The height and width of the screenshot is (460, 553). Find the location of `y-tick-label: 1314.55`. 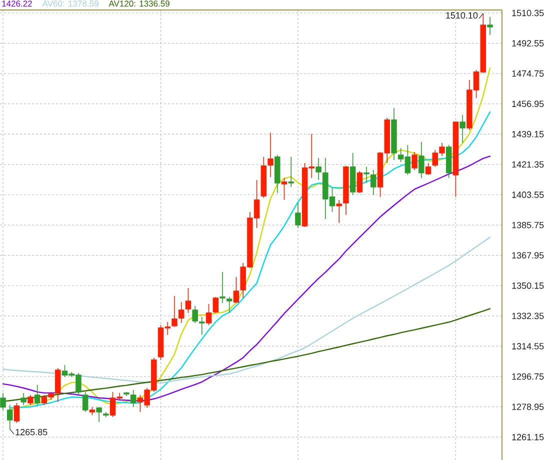

y-tick-label: 1314.55 is located at coordinates (528, 346).